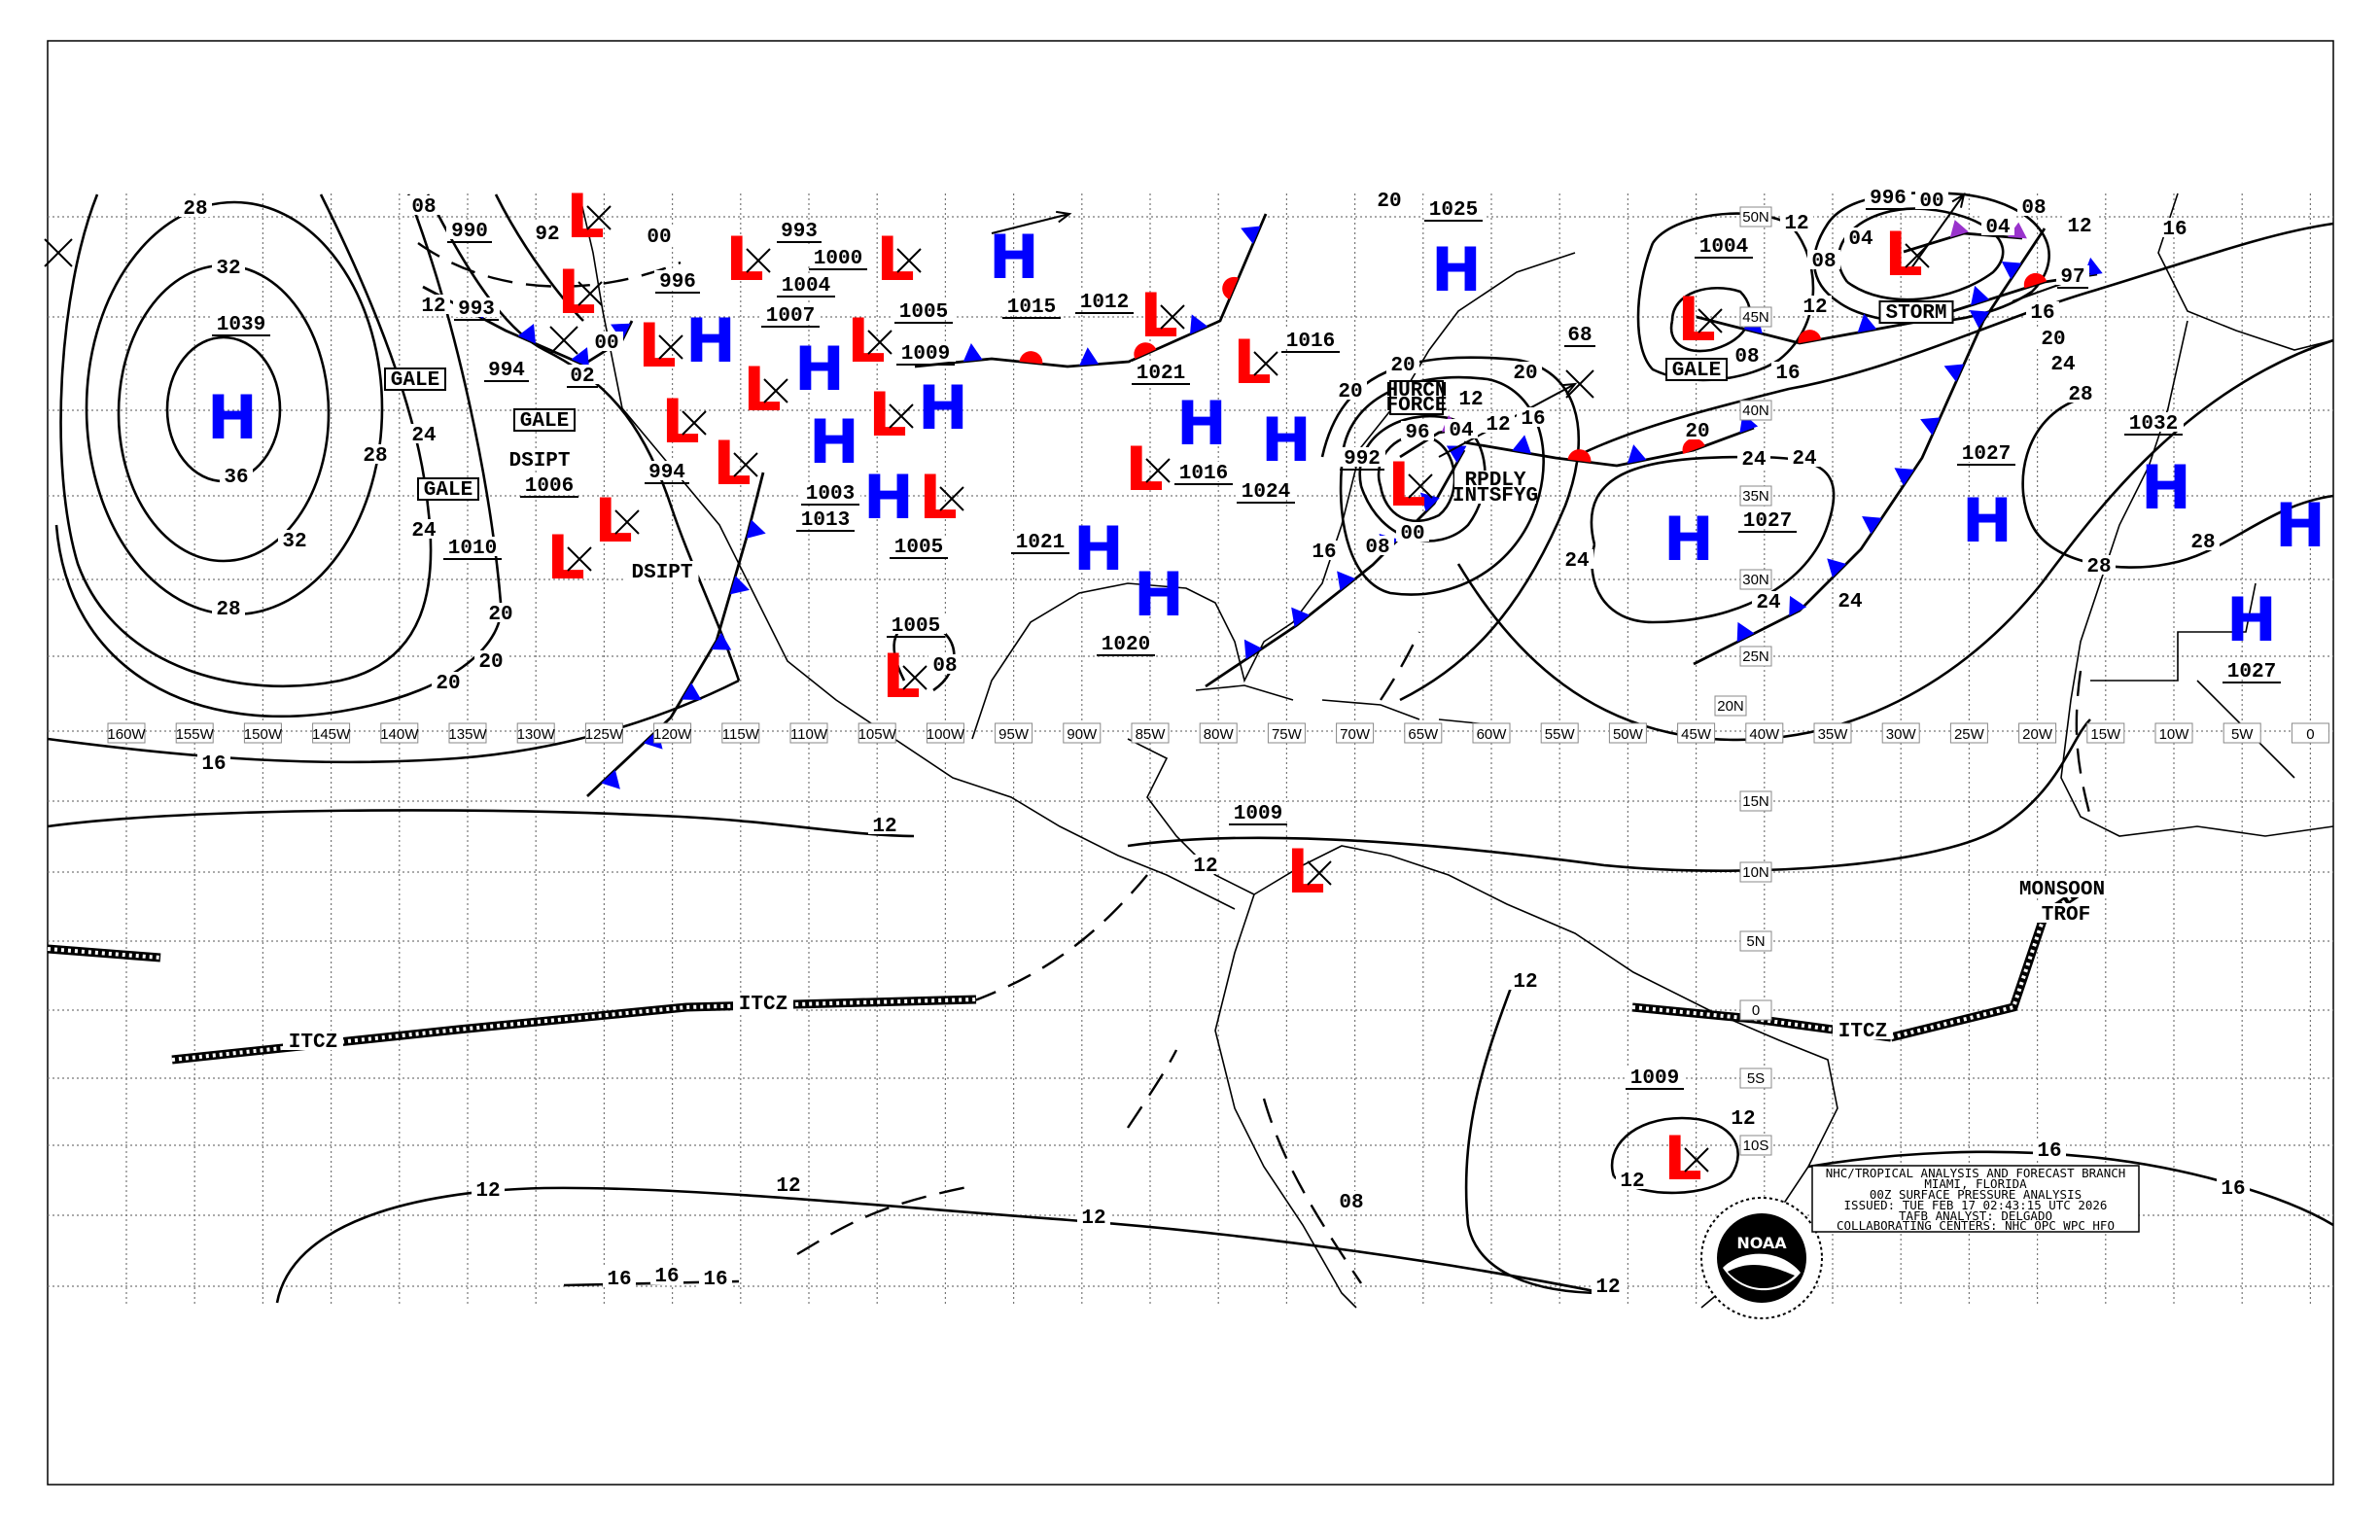  What do you see at coordinates (1697, 431) in the screenshot?
I see `isobar-label-group: 20` at bounding box center [1697, 431].